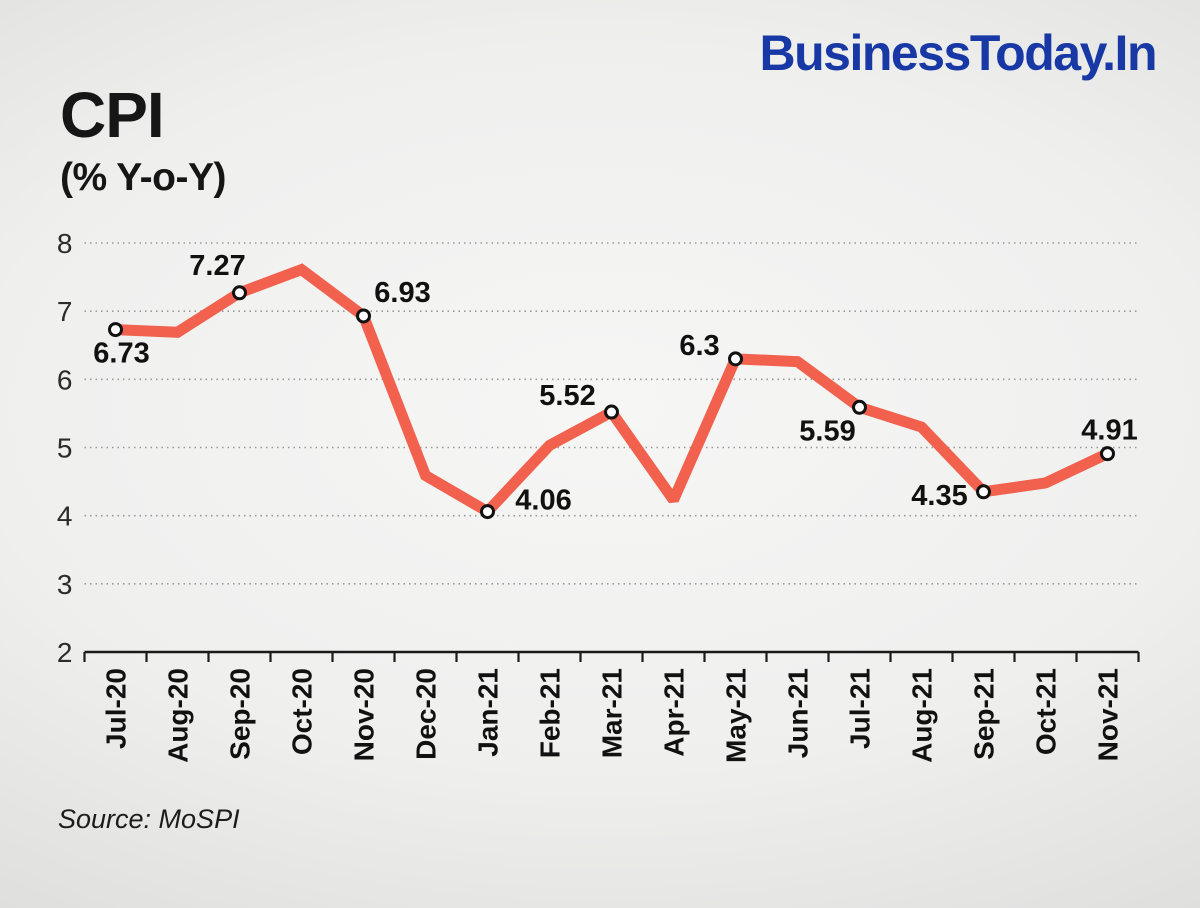 The height and width of the screenshot is (908, 1200). What do you see at coordinates (112, 115) in the screenshot?
I see `chart-title: CPI` at bounding box center [112, 115].